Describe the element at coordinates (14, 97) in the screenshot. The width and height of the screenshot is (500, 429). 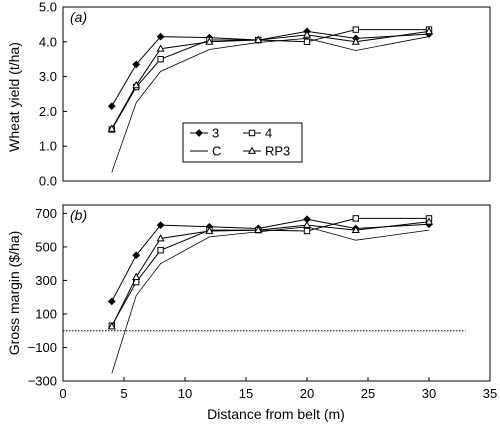
I see `y-axis-title-a: Wheat yield (t/ha)` at that location.